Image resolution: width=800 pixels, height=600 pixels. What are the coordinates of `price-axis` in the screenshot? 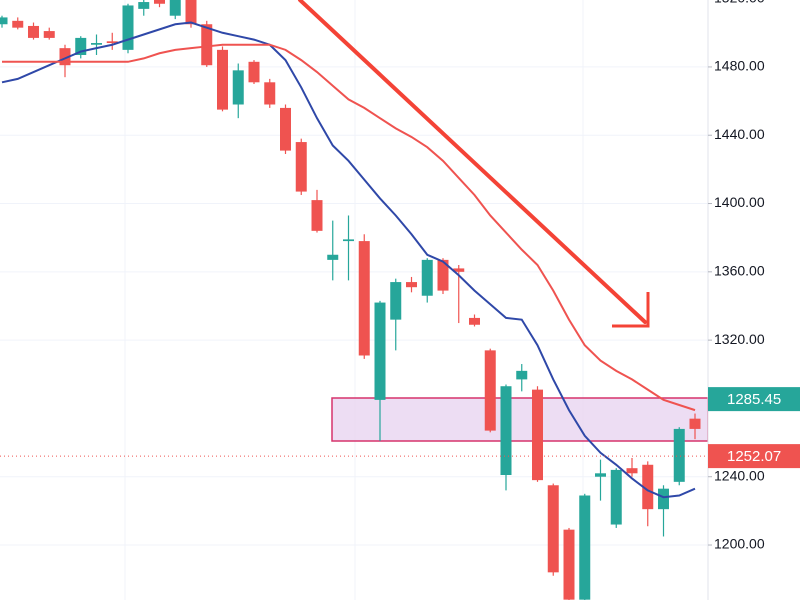 It's located at (754, 300).